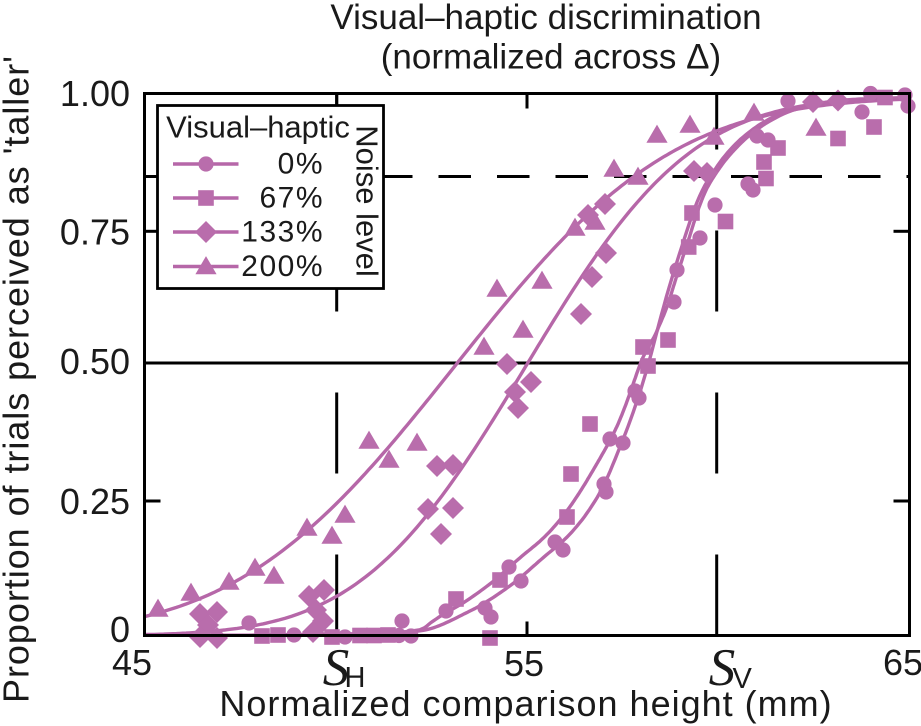  I want to click on svg-text: 0%, so click(301, 164).